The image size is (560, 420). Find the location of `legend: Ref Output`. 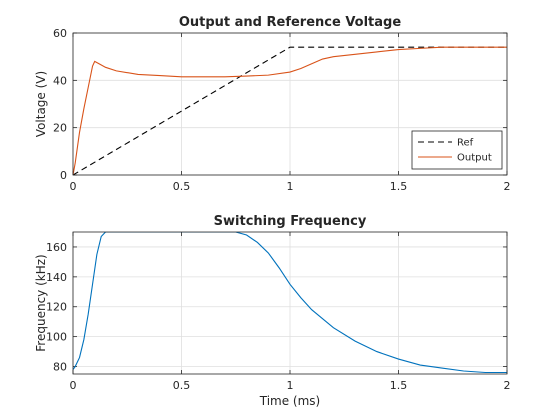

legend: Ref Output is located at coordinates (457, 150).